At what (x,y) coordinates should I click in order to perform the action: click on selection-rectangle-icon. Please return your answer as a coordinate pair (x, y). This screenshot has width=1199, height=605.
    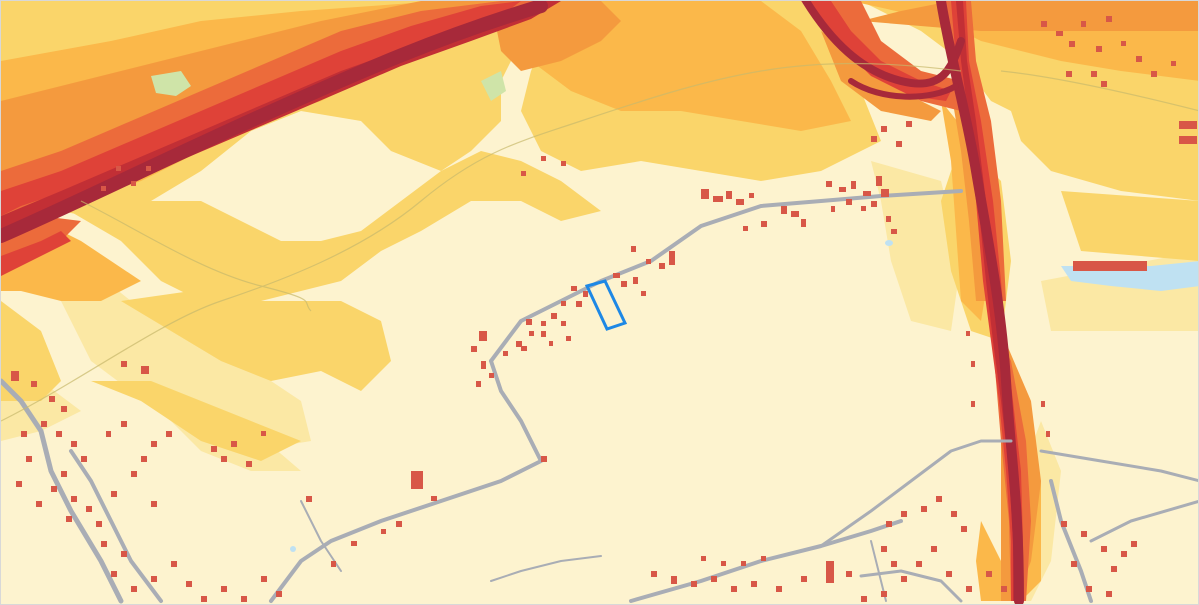
    Looking at the image, I should click on (606, 305).